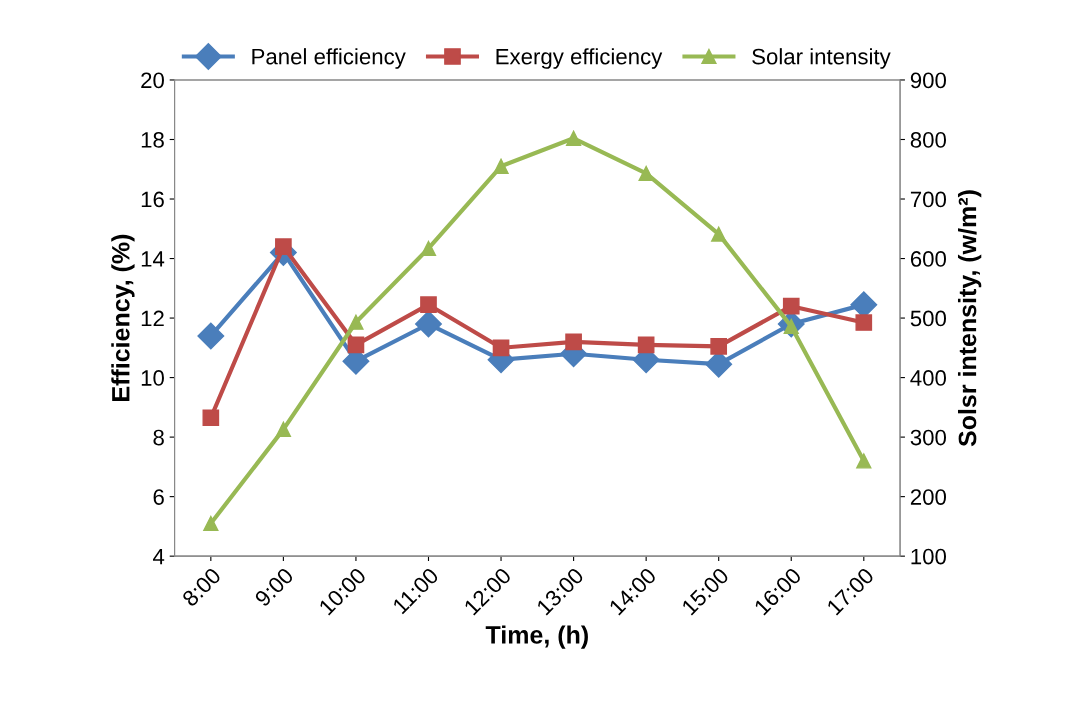 This screenshot has width=1091, height=727. I want to click on legend-label: Exergy efficiency, so click(579, 58).